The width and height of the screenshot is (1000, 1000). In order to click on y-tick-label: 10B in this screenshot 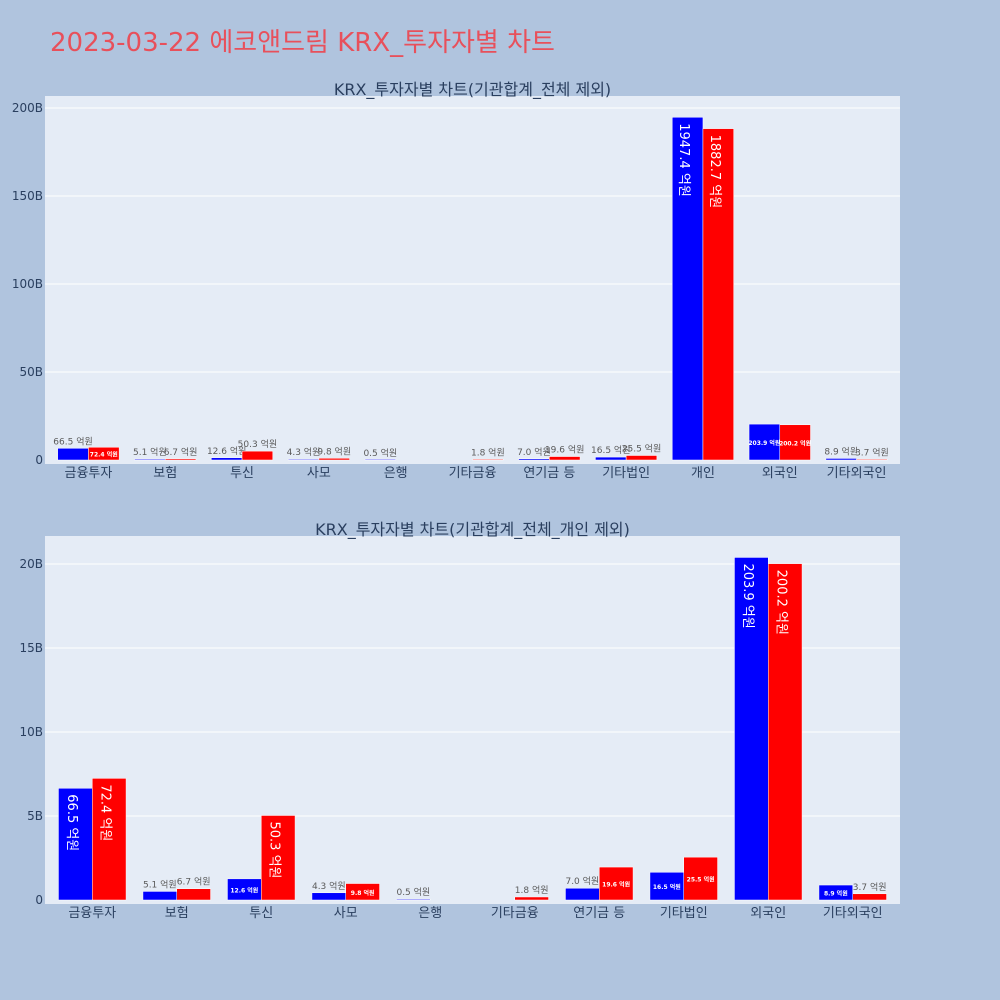, I will do `click(31, 732)`.